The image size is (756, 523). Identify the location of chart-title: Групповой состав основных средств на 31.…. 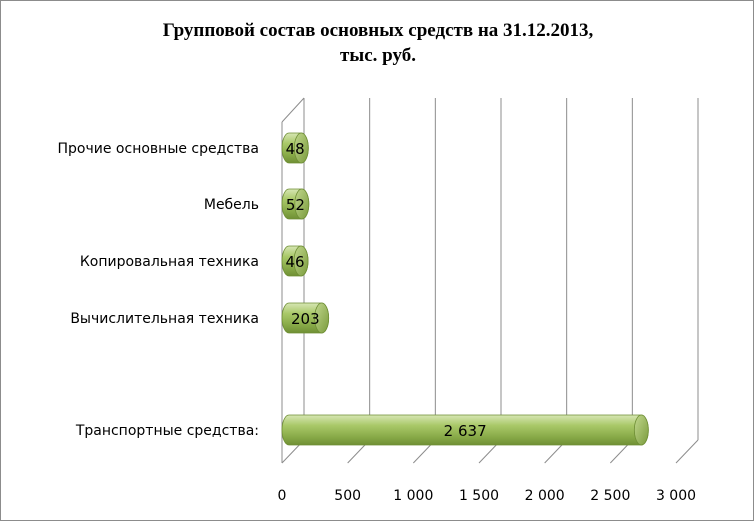
(378, 43).